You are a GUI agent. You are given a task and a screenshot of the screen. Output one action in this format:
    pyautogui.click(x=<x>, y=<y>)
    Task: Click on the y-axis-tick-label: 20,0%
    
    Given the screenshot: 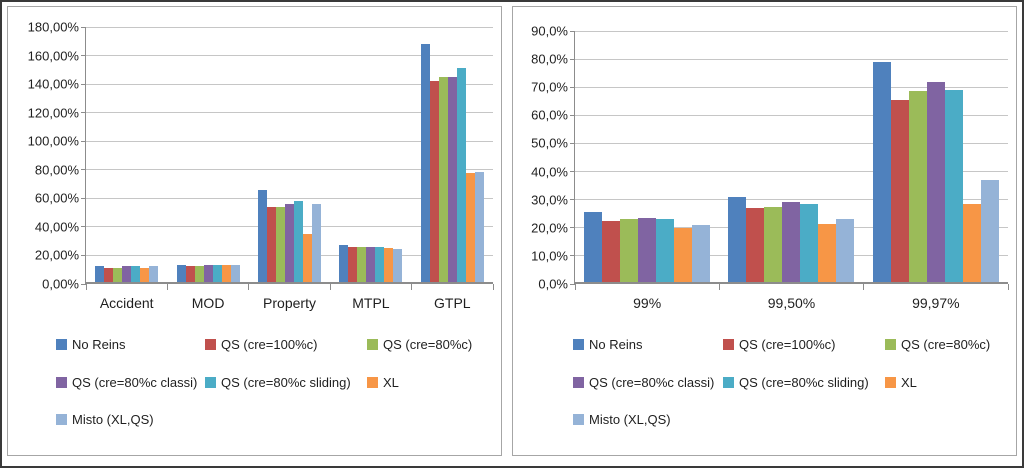 What is the action you would take?
    pyautogui.click(x=549, y=228)
    